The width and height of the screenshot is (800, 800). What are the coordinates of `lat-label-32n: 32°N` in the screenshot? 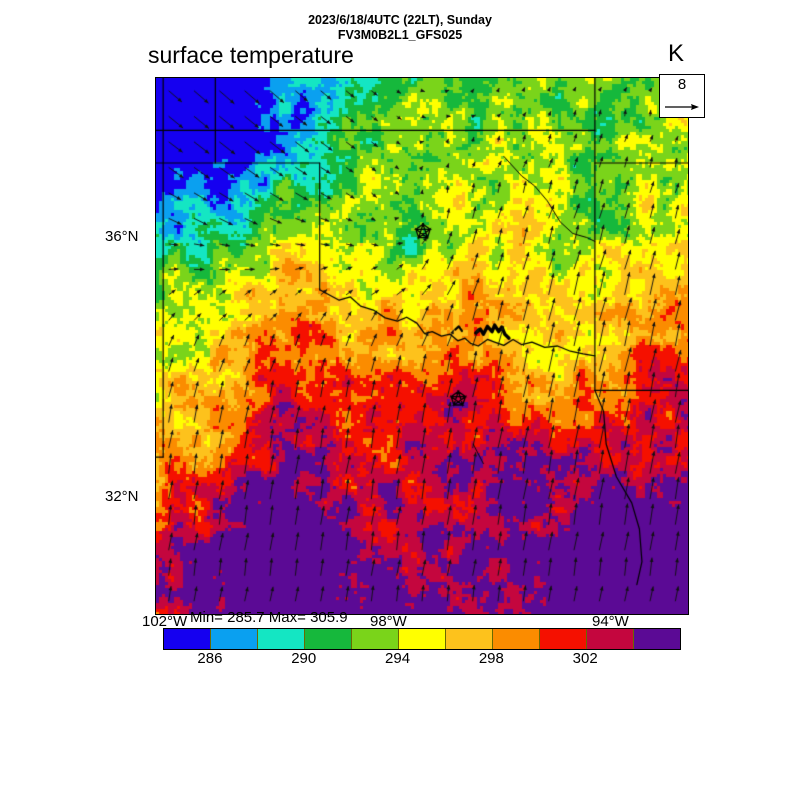 It's located at (122, 496).